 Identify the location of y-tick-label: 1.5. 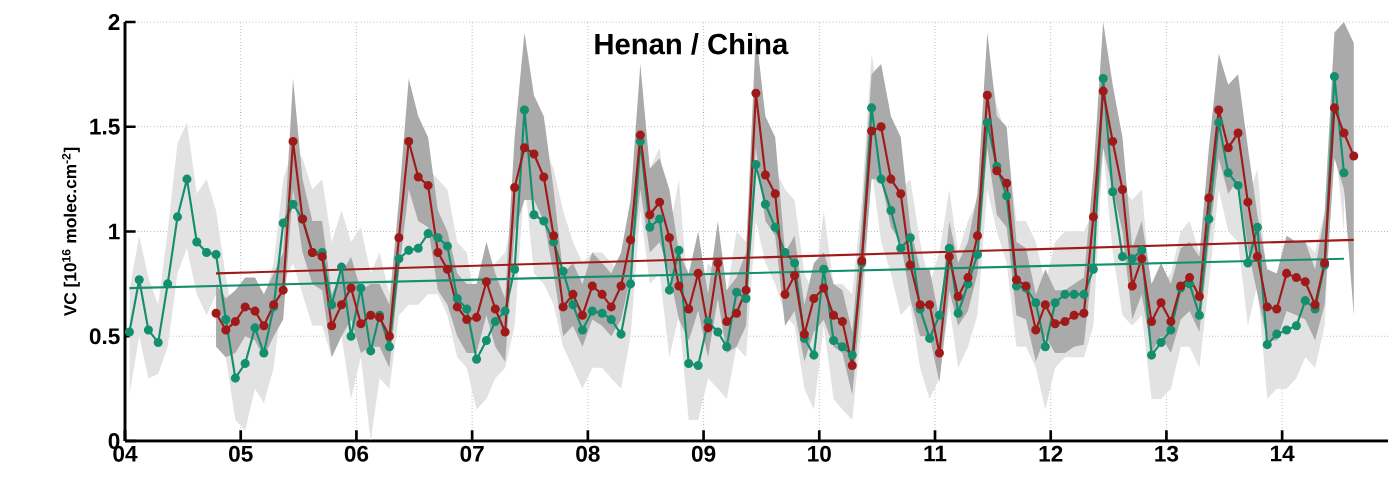
(105, 126).